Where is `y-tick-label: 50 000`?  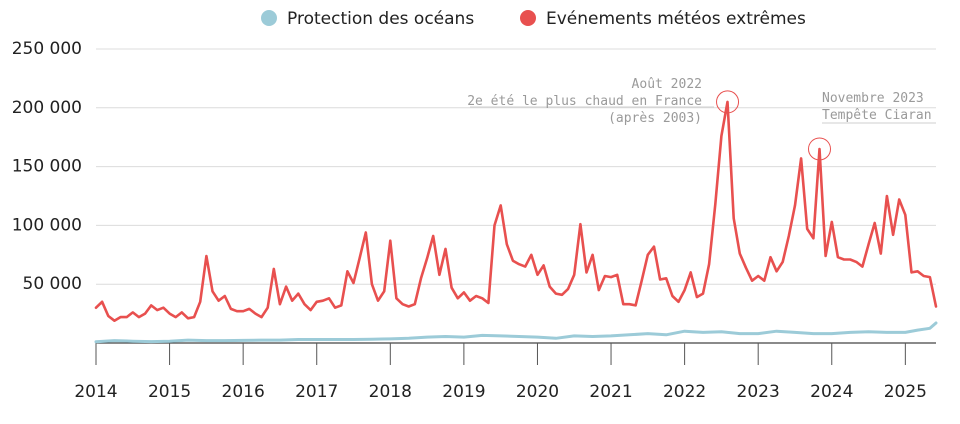
y-tick-label: 50 000 is located at coordinates (52, 284).